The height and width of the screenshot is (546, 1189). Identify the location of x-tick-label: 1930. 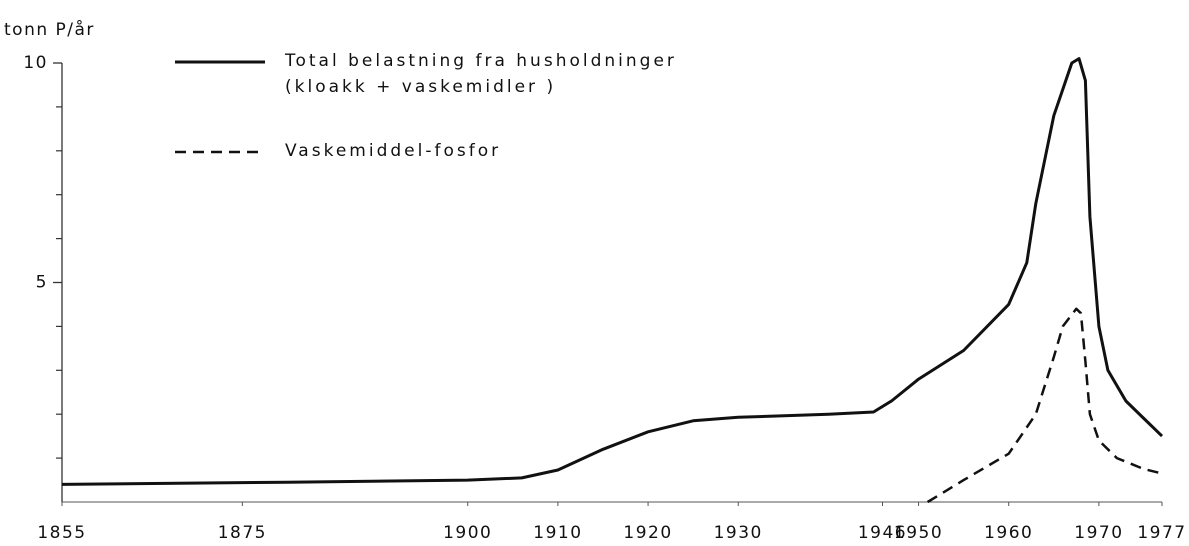
(738, 533).